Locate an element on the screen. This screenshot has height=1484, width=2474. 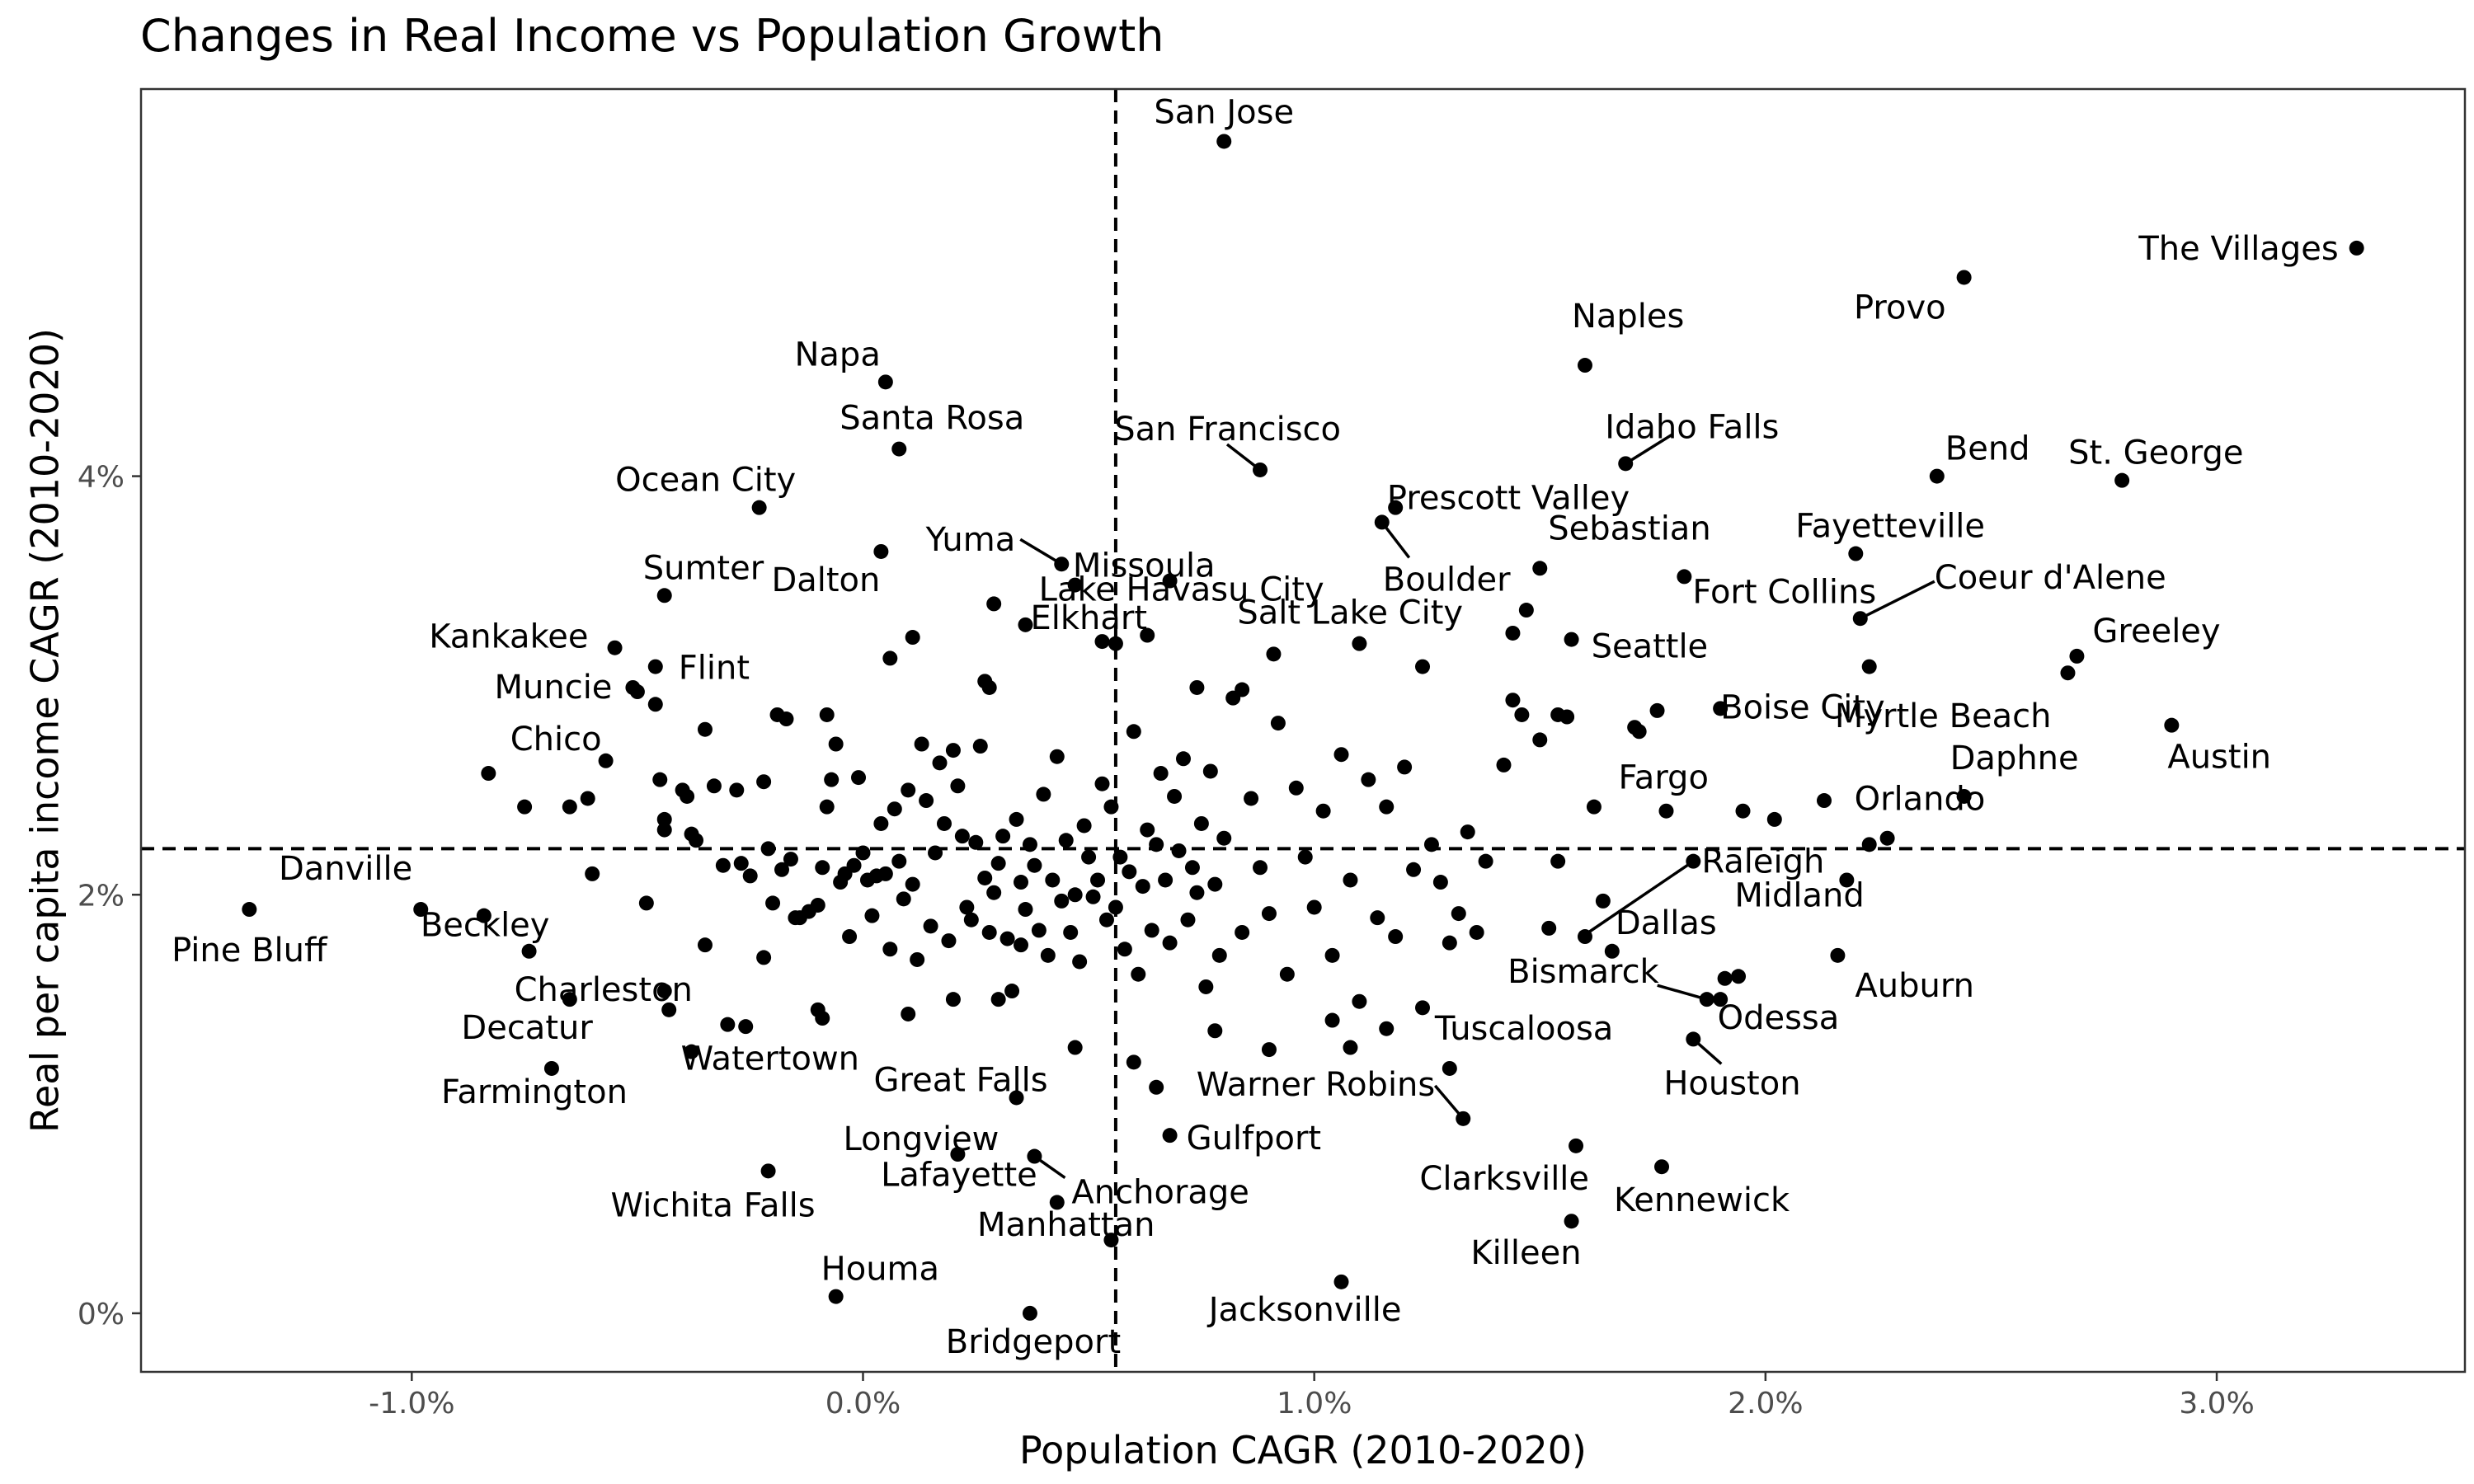
x-tick-label-3: 2.0% is located at coordinates (1765, 1404).